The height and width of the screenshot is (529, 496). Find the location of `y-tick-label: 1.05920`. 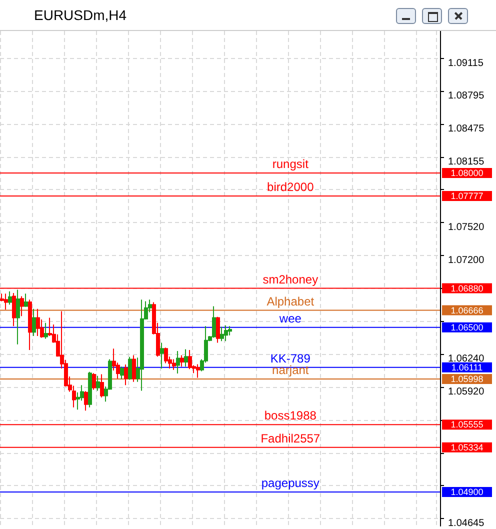

y-tick-label: 1.05920 is located at coordinates (466, 392).